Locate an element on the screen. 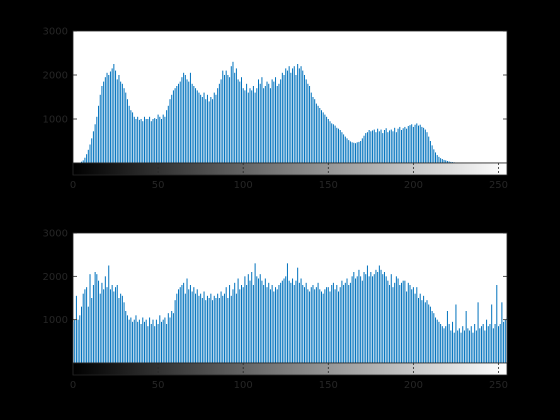 This screenshot has width=560, height=420. colorbar-bottom is located at coordinates (290, 369).